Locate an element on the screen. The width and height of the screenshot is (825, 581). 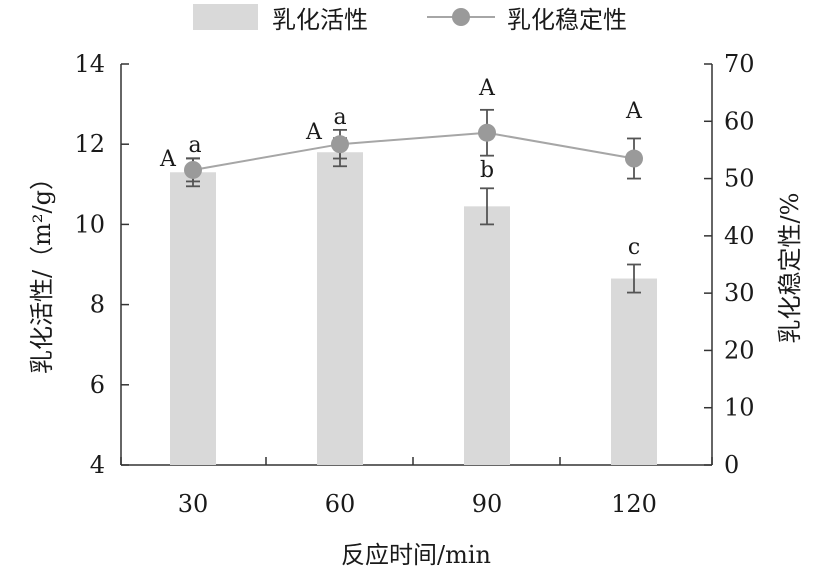
right-y-tick-label: 70 is located at coordinates (739, 64).